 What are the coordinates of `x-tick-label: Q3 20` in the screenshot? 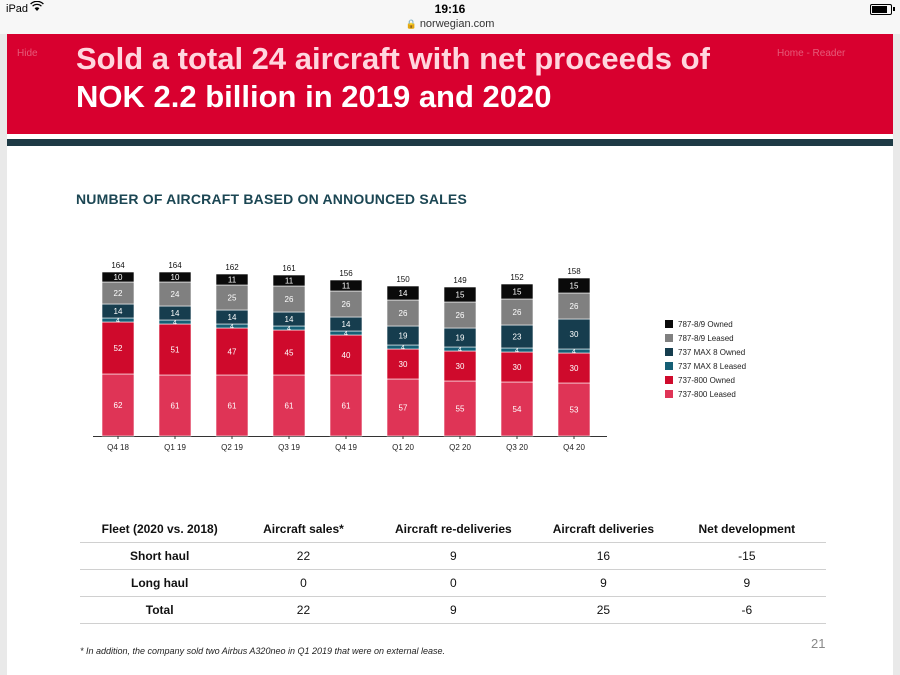 It's located at (517, 447).